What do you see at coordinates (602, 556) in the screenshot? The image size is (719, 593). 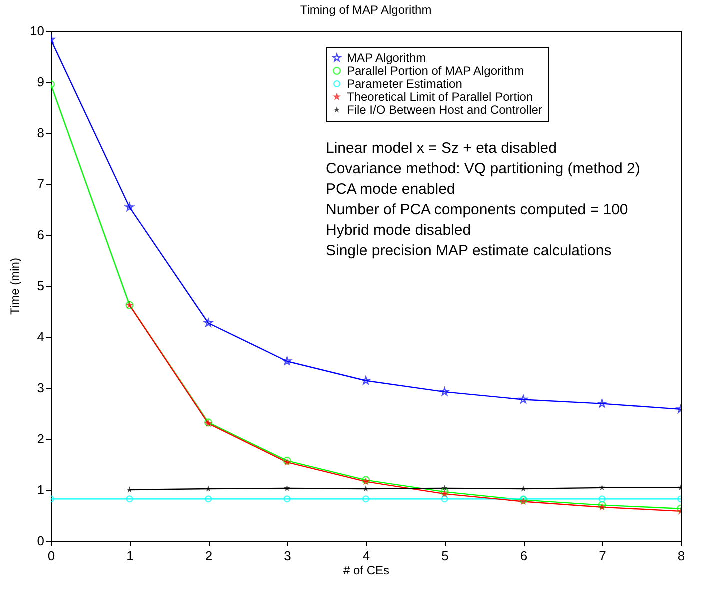 I see `x-tick-label: 7` at bounding box center [602, 556].